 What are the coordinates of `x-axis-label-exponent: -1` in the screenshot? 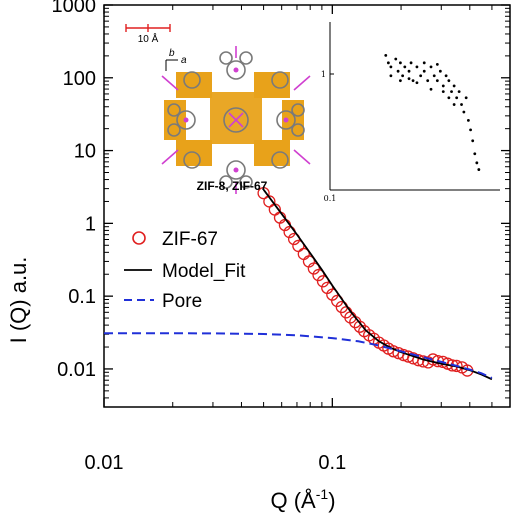 It's located at (322, 494).